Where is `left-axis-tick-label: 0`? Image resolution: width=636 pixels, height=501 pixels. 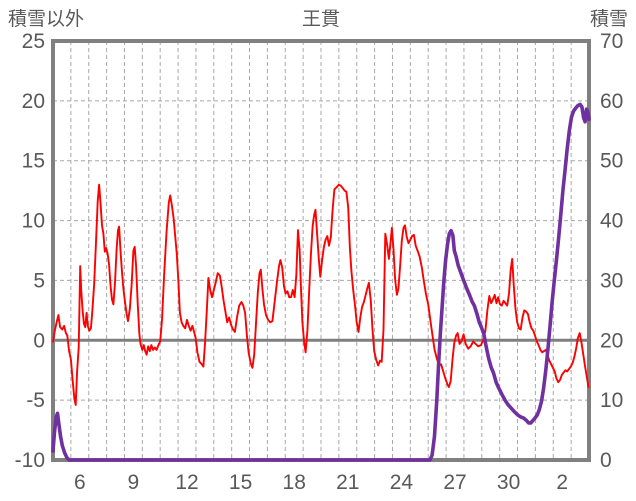
left-axis-tick-label: 0 is located at coordinates (39, 340).